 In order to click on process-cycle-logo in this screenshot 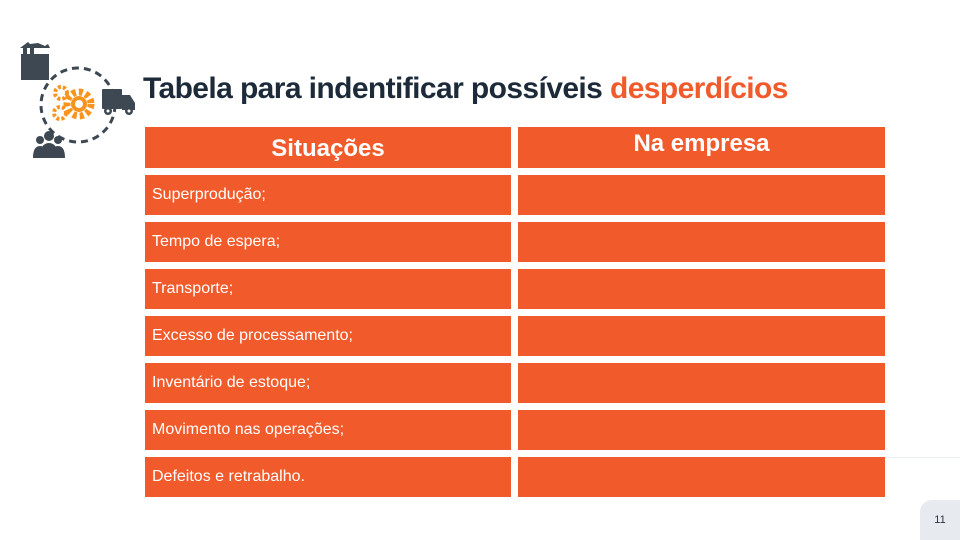, I will do `click(77, 100)`.